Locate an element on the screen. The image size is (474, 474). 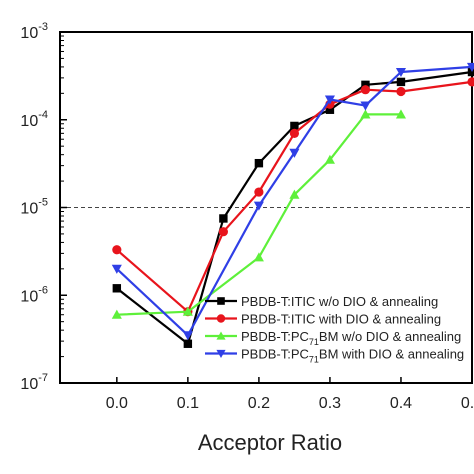
legend-item: PBDB-T:ITIC w/o DIO & annealing is located at coordinates (321, 301).